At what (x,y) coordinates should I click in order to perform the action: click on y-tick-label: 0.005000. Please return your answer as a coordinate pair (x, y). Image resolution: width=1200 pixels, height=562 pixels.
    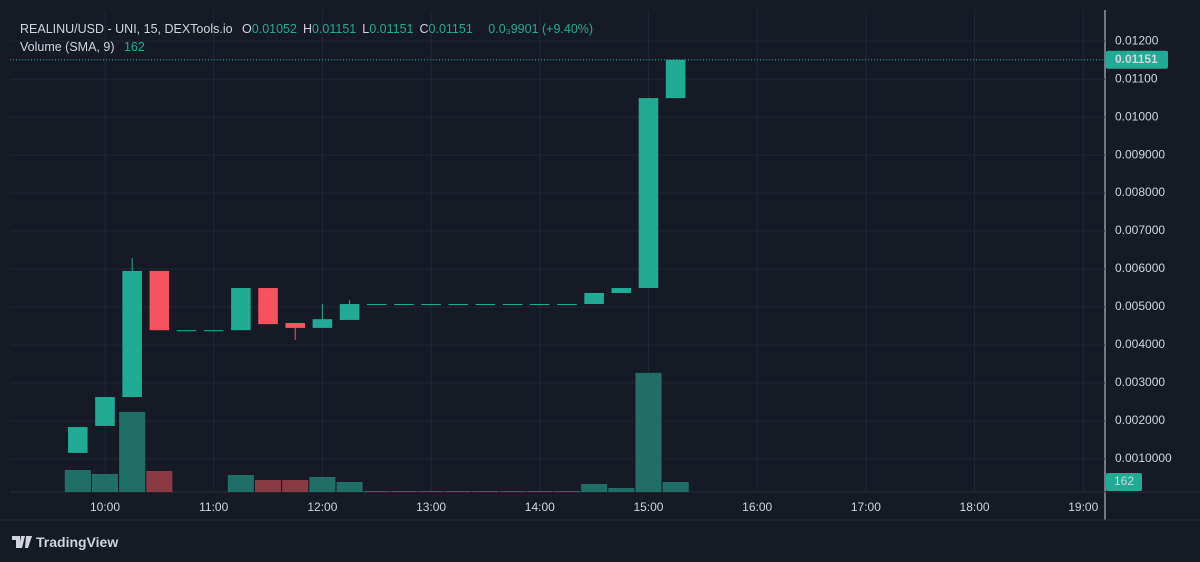
    Looking at the image, I should click on (1140, 306).